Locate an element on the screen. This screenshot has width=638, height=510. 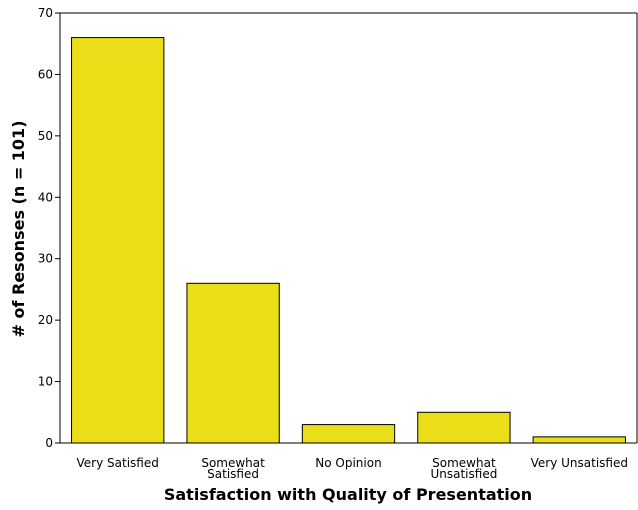
y-tick-label: 60 is located at coordinates (45, 74).